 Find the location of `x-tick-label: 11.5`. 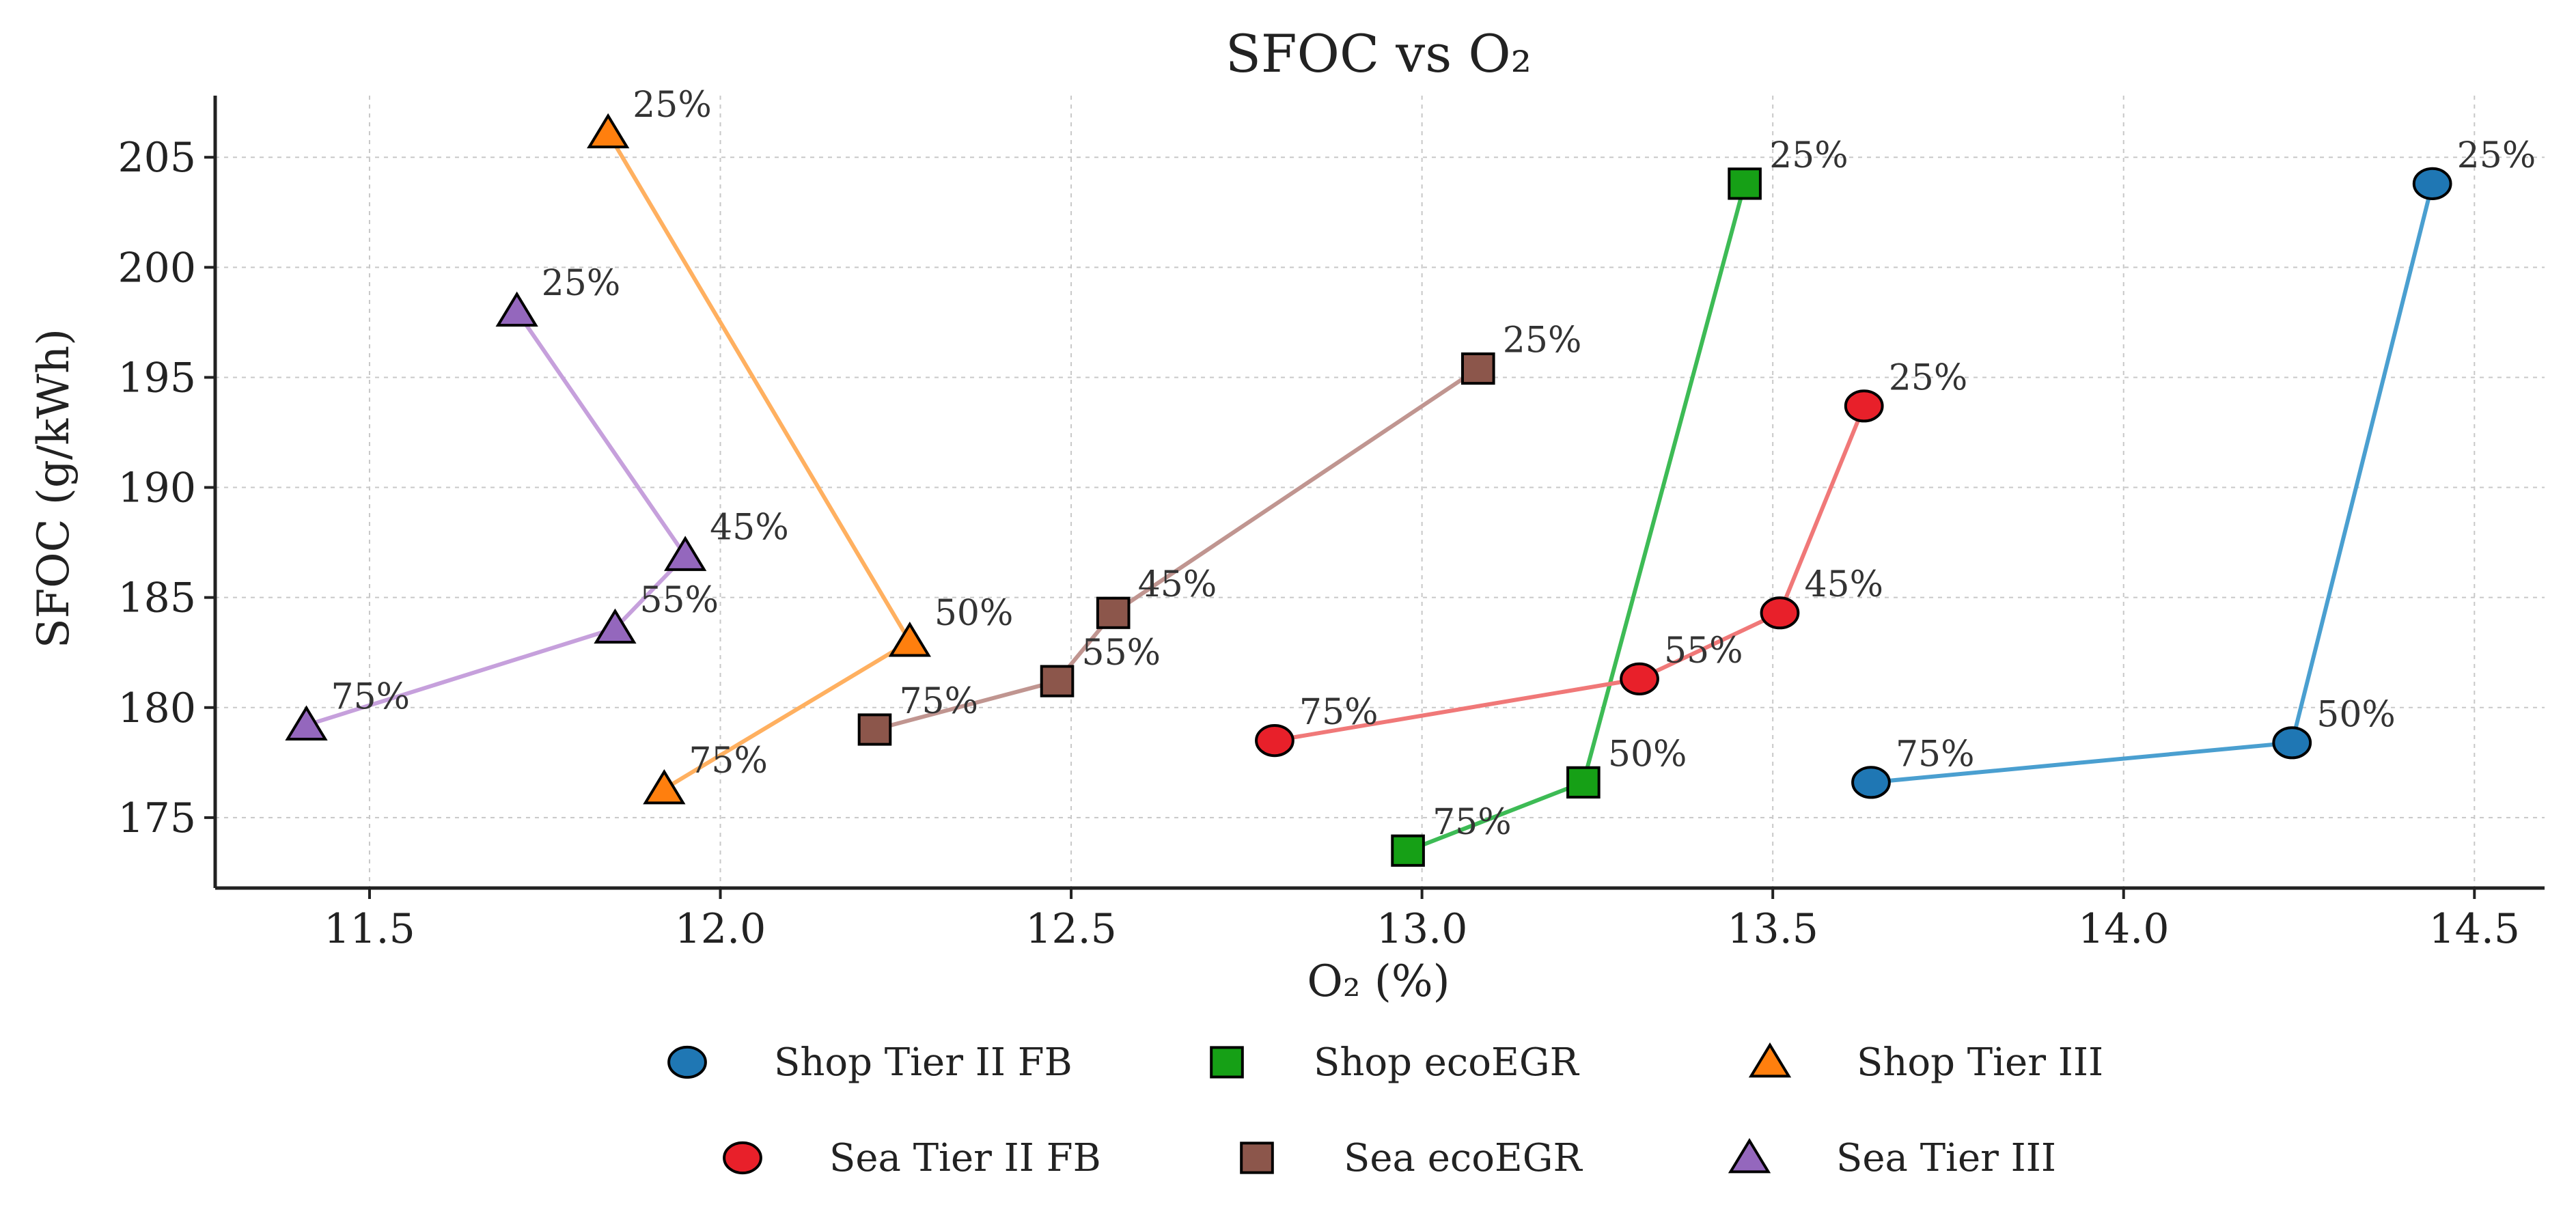

x-tick-label: 11.5 is located at coordinates (369, 929).